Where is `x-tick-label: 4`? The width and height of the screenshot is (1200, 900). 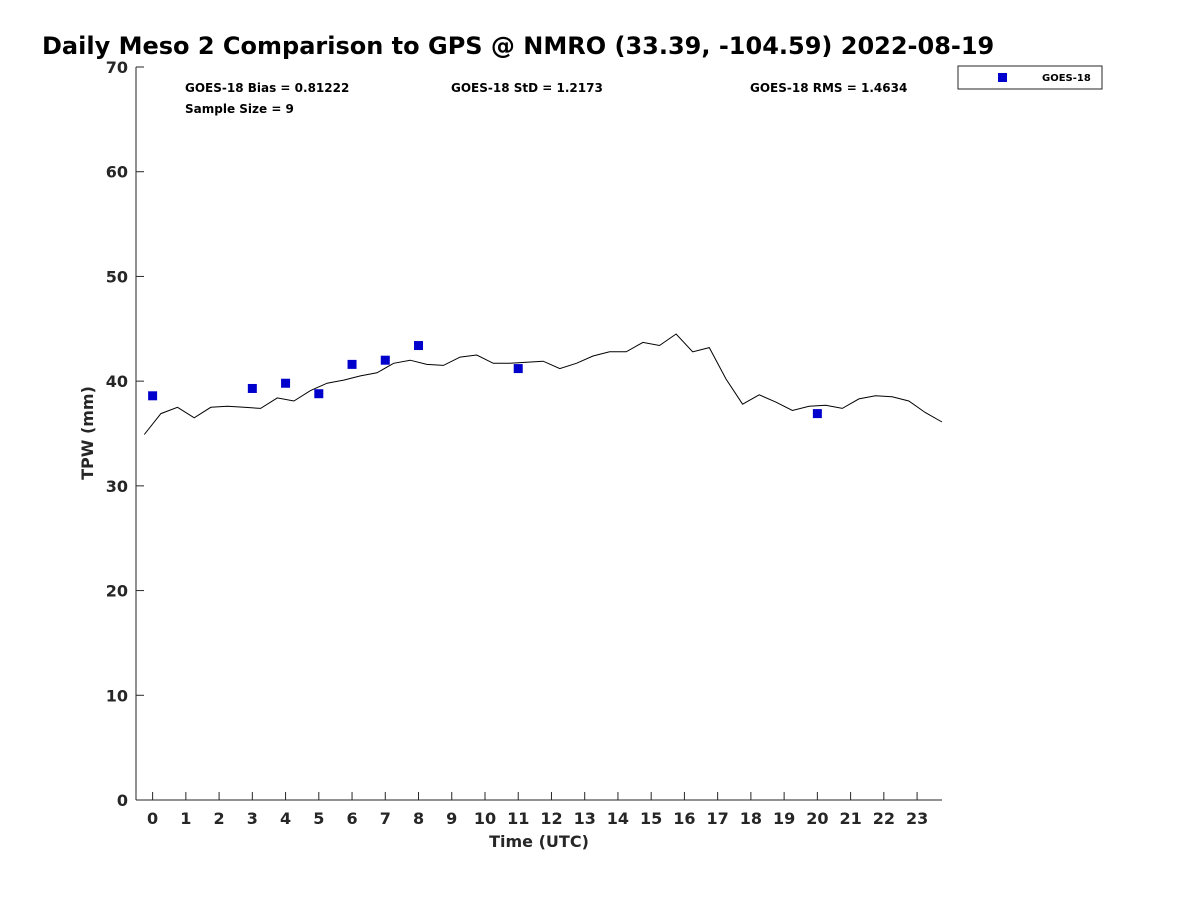 x-tick-label: 4 is located at coordinates (285, 818).